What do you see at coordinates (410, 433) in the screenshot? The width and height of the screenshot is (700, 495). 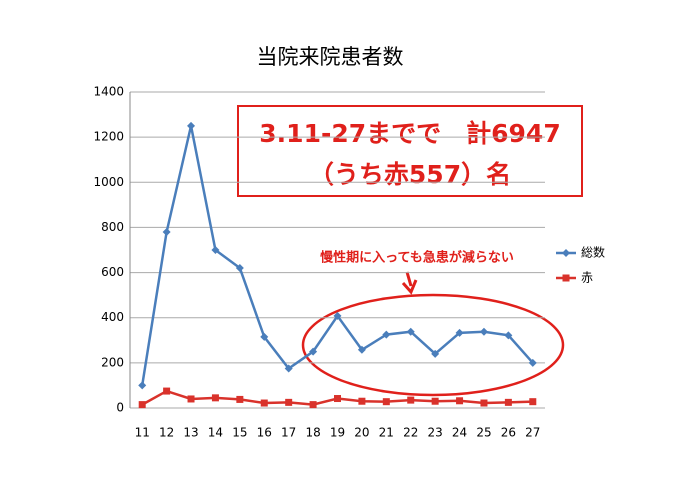 I see `x-tick-label: 22` at bounding box center [410, 433].